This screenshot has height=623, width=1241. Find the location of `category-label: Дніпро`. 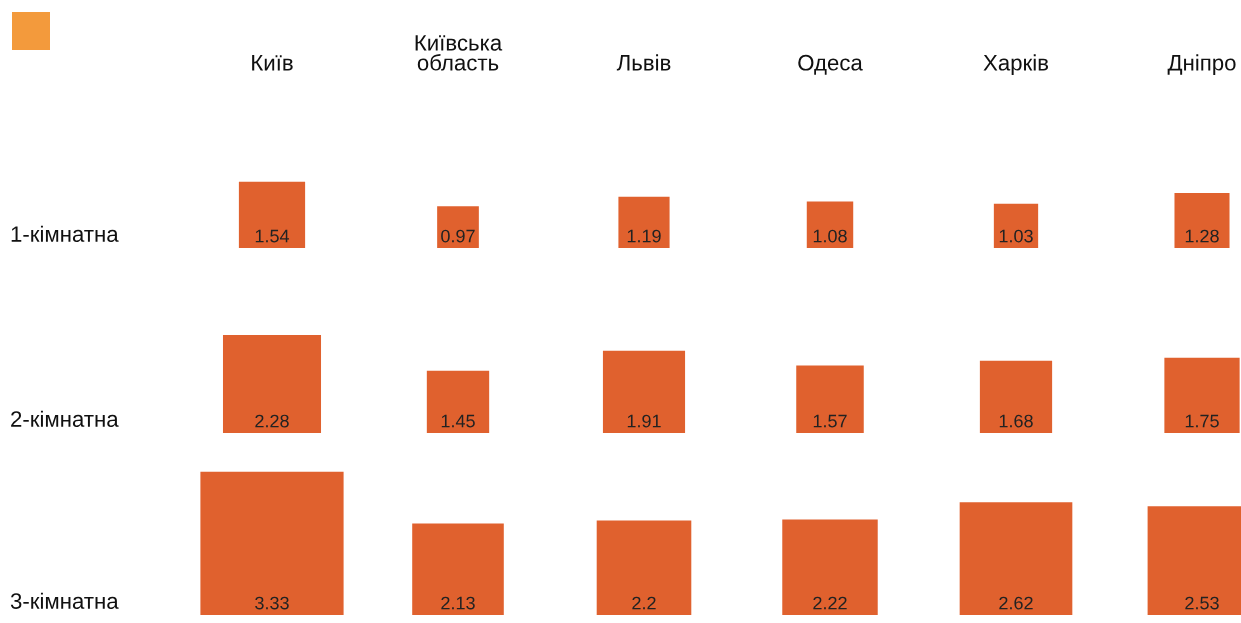

category-label: Дніпро is located at coordinates (1201, 64).